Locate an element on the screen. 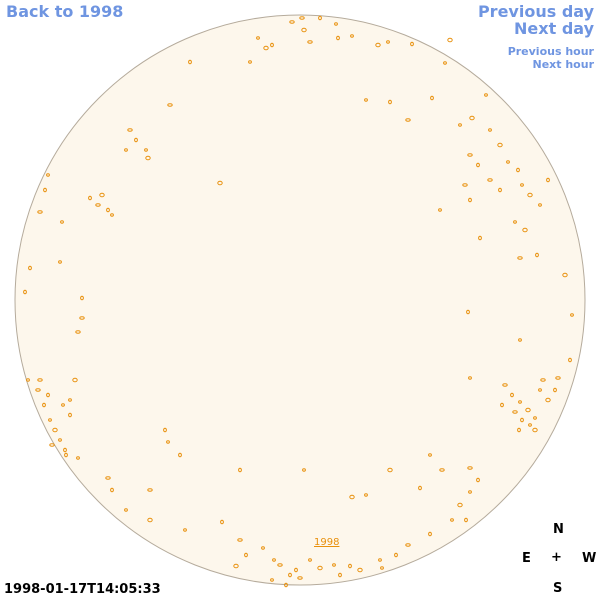 Image resolution: width=600 pixels, height=600 pixels. compass-west-label: W is located at coordinates (589, 558).